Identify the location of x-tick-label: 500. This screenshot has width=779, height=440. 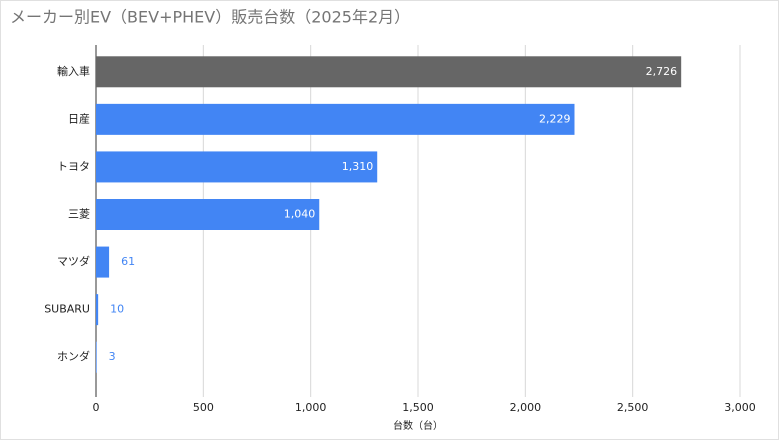
(203, 407).